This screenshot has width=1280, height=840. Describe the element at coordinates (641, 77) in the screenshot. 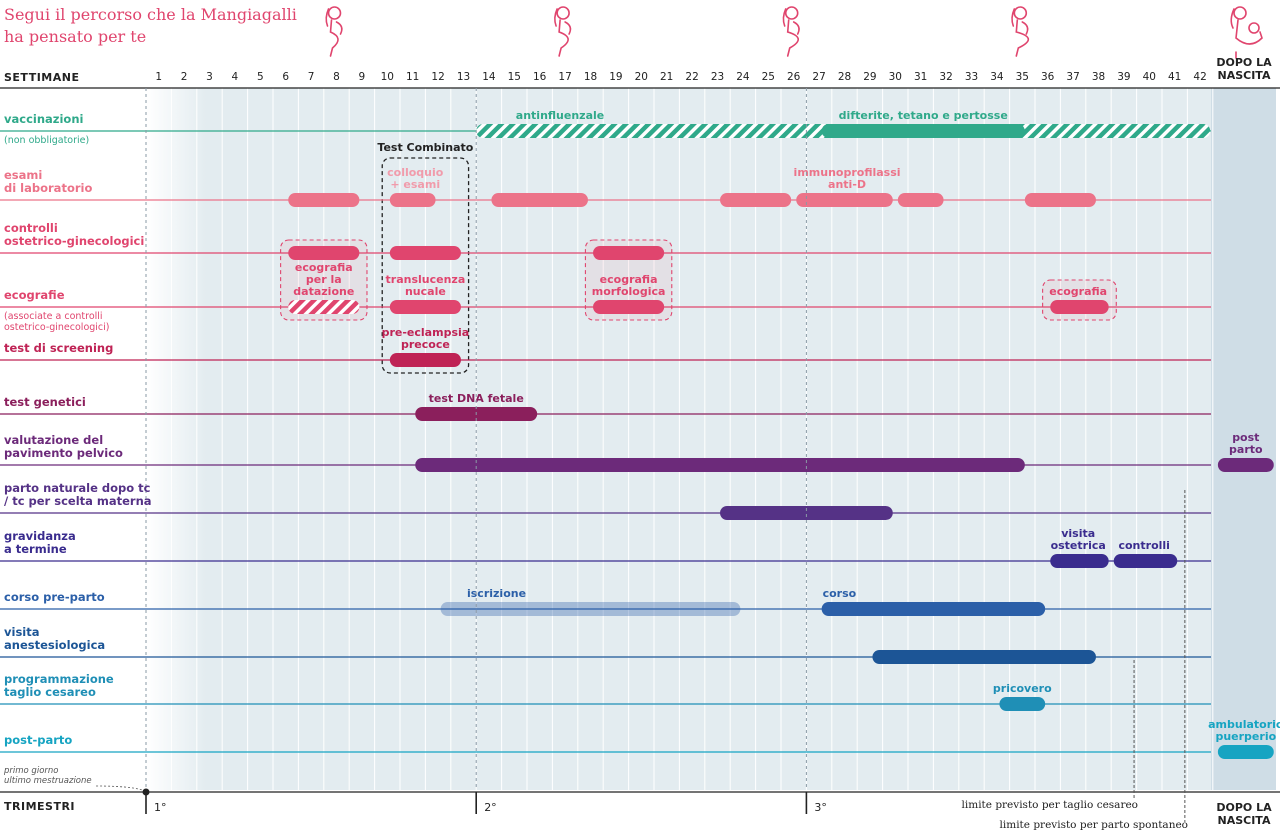

I see `week-number: 20` at that location.